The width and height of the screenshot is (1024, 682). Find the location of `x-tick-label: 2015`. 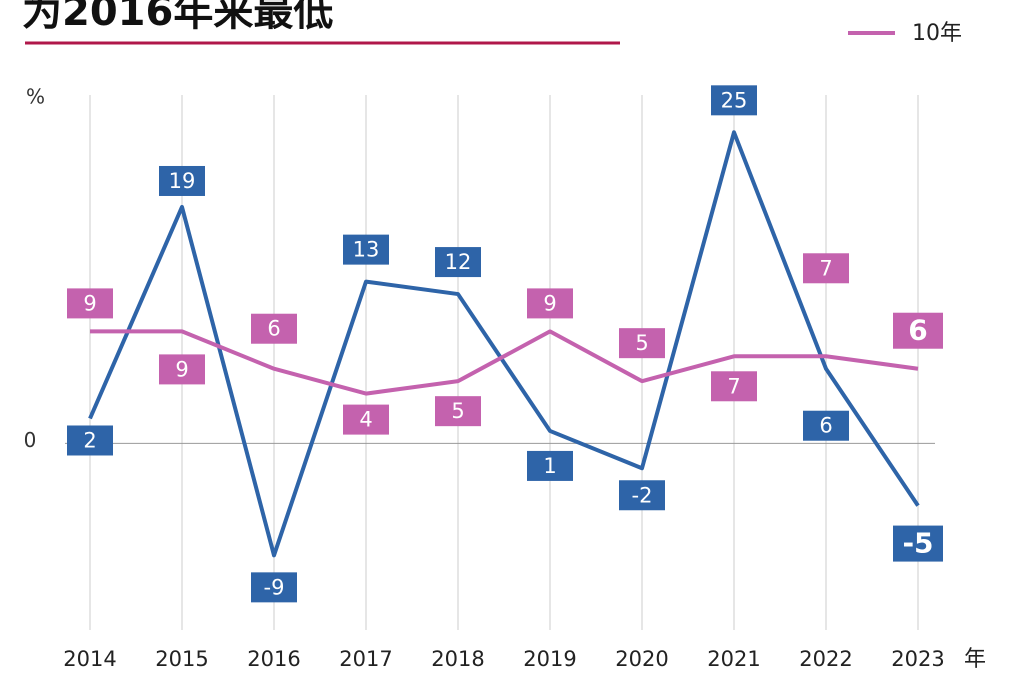

x-tick-label: 2015 is located at coordinates (181, 659).